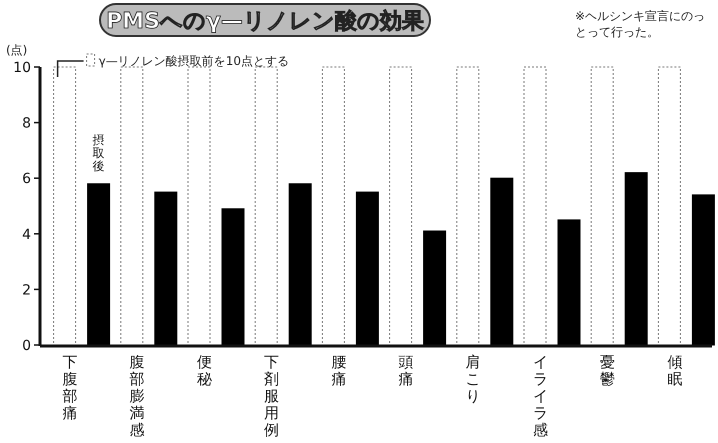 The width and height of the screenshot is (718, 443). I want to click on y-tick-label: 10, so click(22, 68).